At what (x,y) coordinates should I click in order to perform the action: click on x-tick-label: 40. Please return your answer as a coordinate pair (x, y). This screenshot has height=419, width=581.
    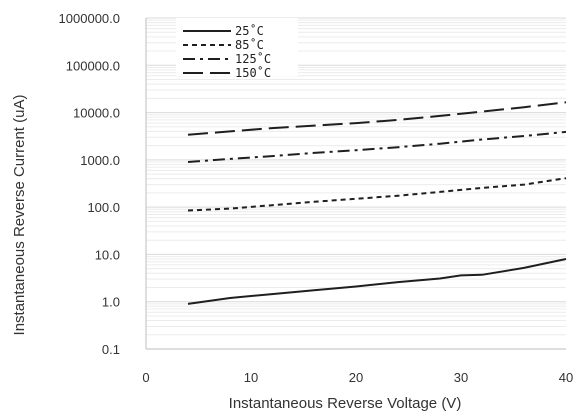
    Looking at the image, I should click on (566, 377).